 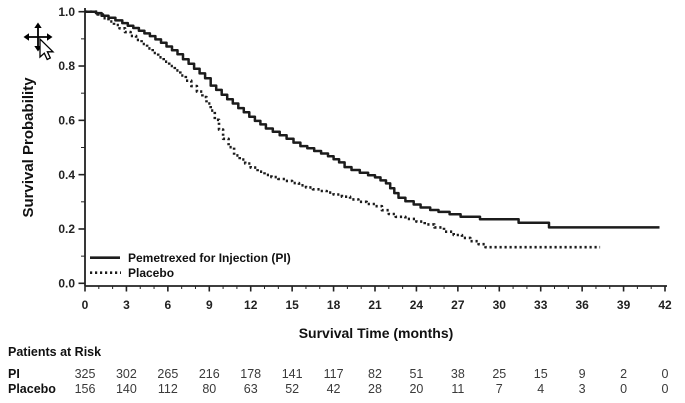 What do you see at coordinates (167, 374) in the screenshot?
I see `risk-count-pi-6: 265` at bounding box center [167, 374].